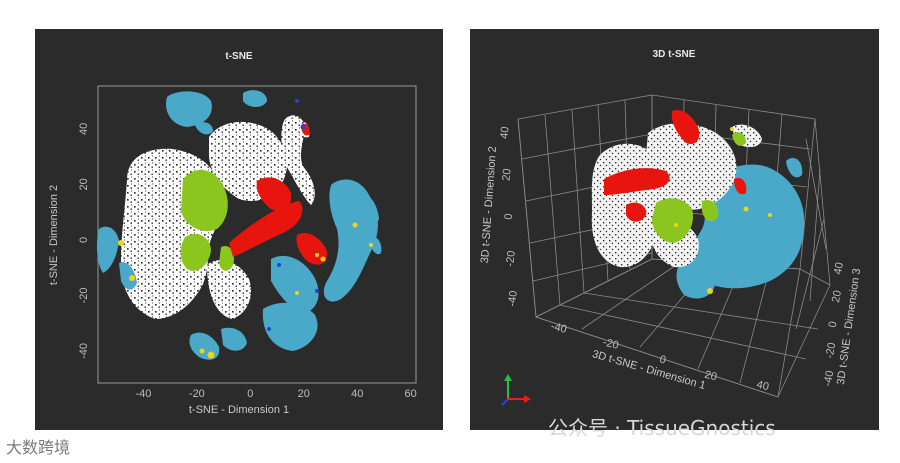 The height and width of the screenshot is (463, 900). Describe the element at coordinates (239, 410) in the screenshot. I see `x-axis-label: t-SNE - Dimension 1` at that location.